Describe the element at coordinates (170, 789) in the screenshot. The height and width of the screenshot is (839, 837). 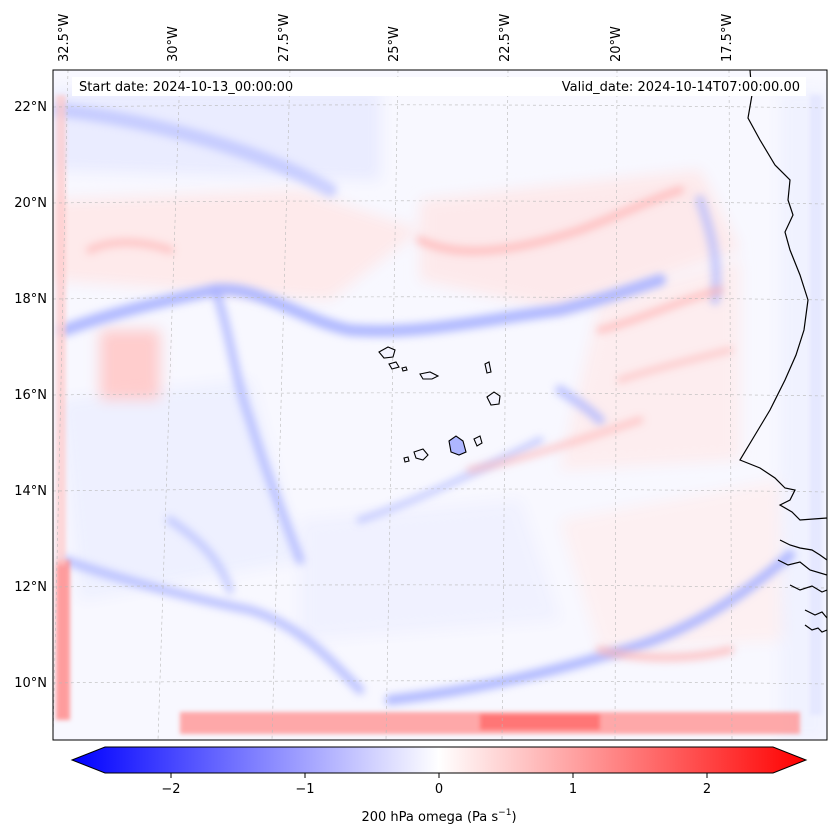
I see `cb-tick-label-m2: −2` at that location.